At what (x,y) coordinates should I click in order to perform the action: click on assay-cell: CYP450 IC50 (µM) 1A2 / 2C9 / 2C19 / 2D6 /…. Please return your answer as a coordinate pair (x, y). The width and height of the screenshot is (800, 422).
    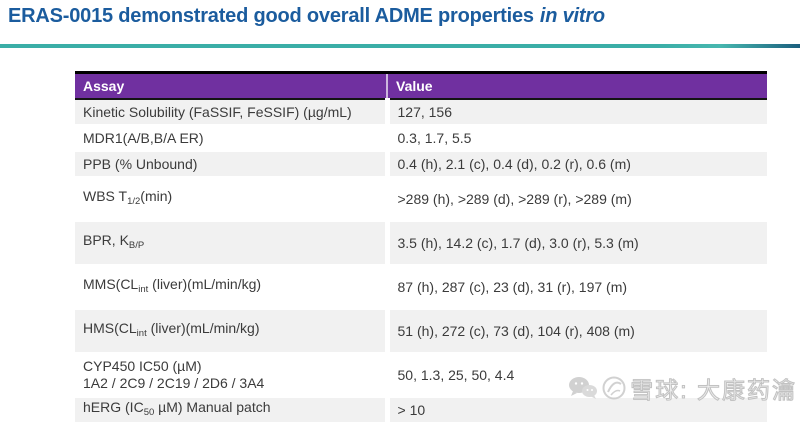
    Looking at the image, I should click on (231, 375).